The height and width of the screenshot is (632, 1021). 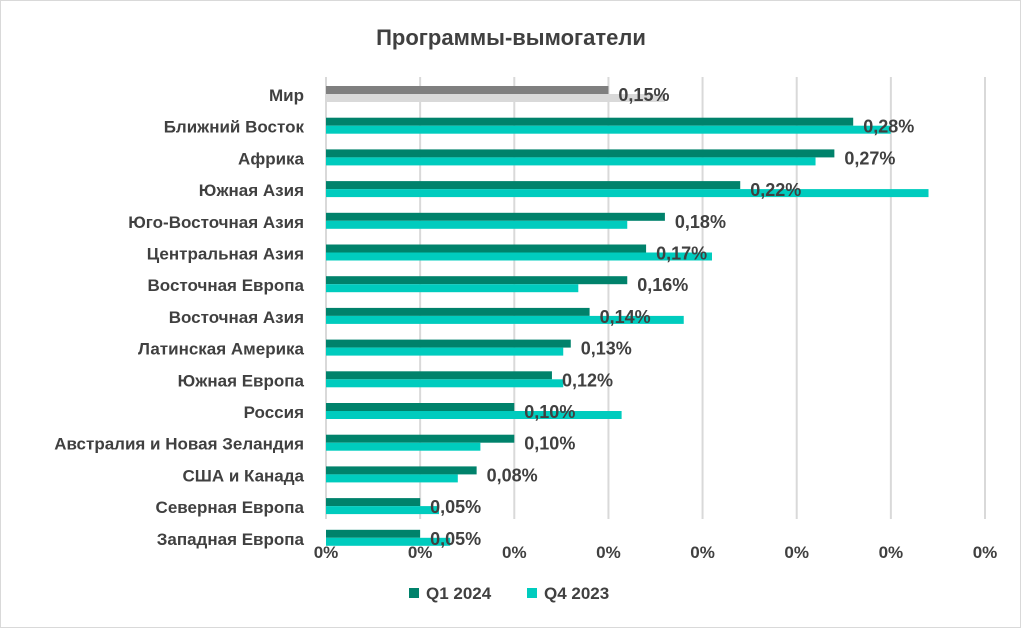 What do you see at coordinates (576, 593) in the screenshot?
I see `legend-label: Q4 2023` at bounding box center [576, 593].